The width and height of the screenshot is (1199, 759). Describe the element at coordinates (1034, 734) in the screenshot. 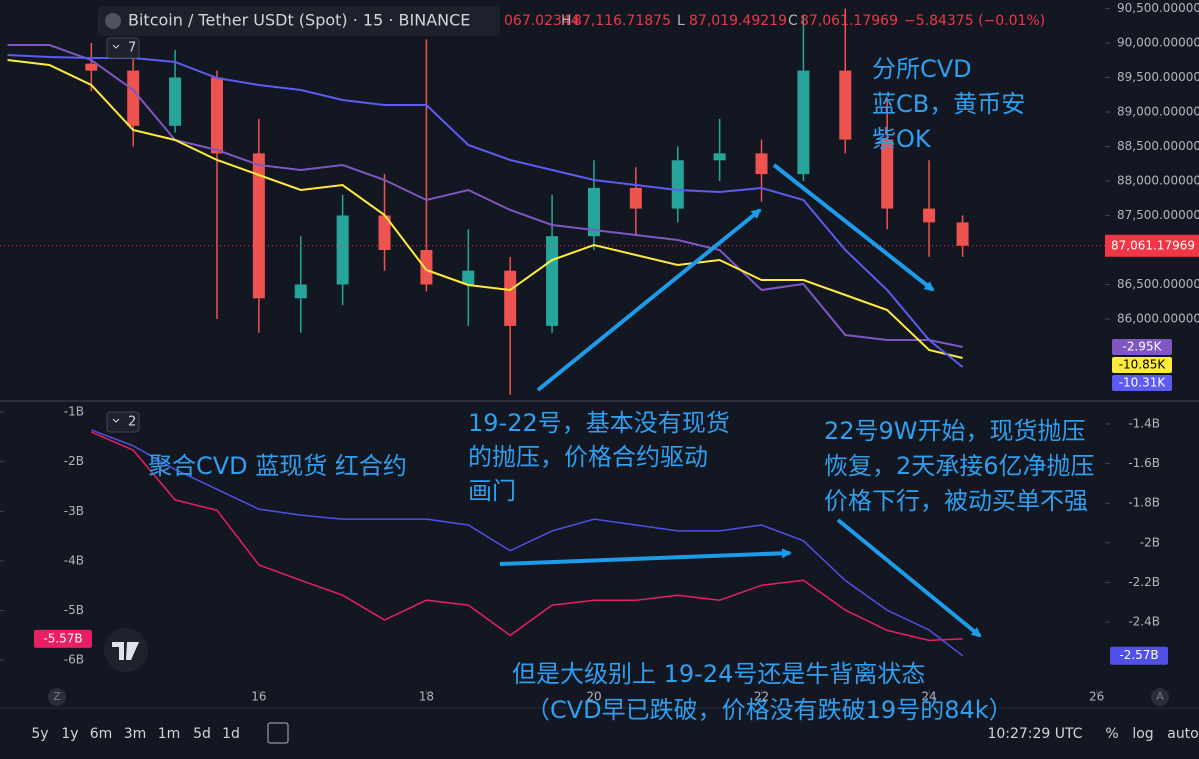

I see `clock: 10:27:29 UTC` at that location.